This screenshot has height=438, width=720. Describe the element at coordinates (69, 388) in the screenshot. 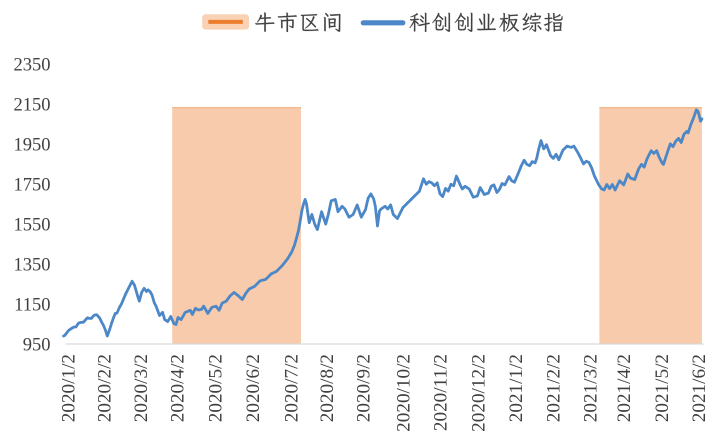

I see `svg-text: 2020/1/2` at that location.